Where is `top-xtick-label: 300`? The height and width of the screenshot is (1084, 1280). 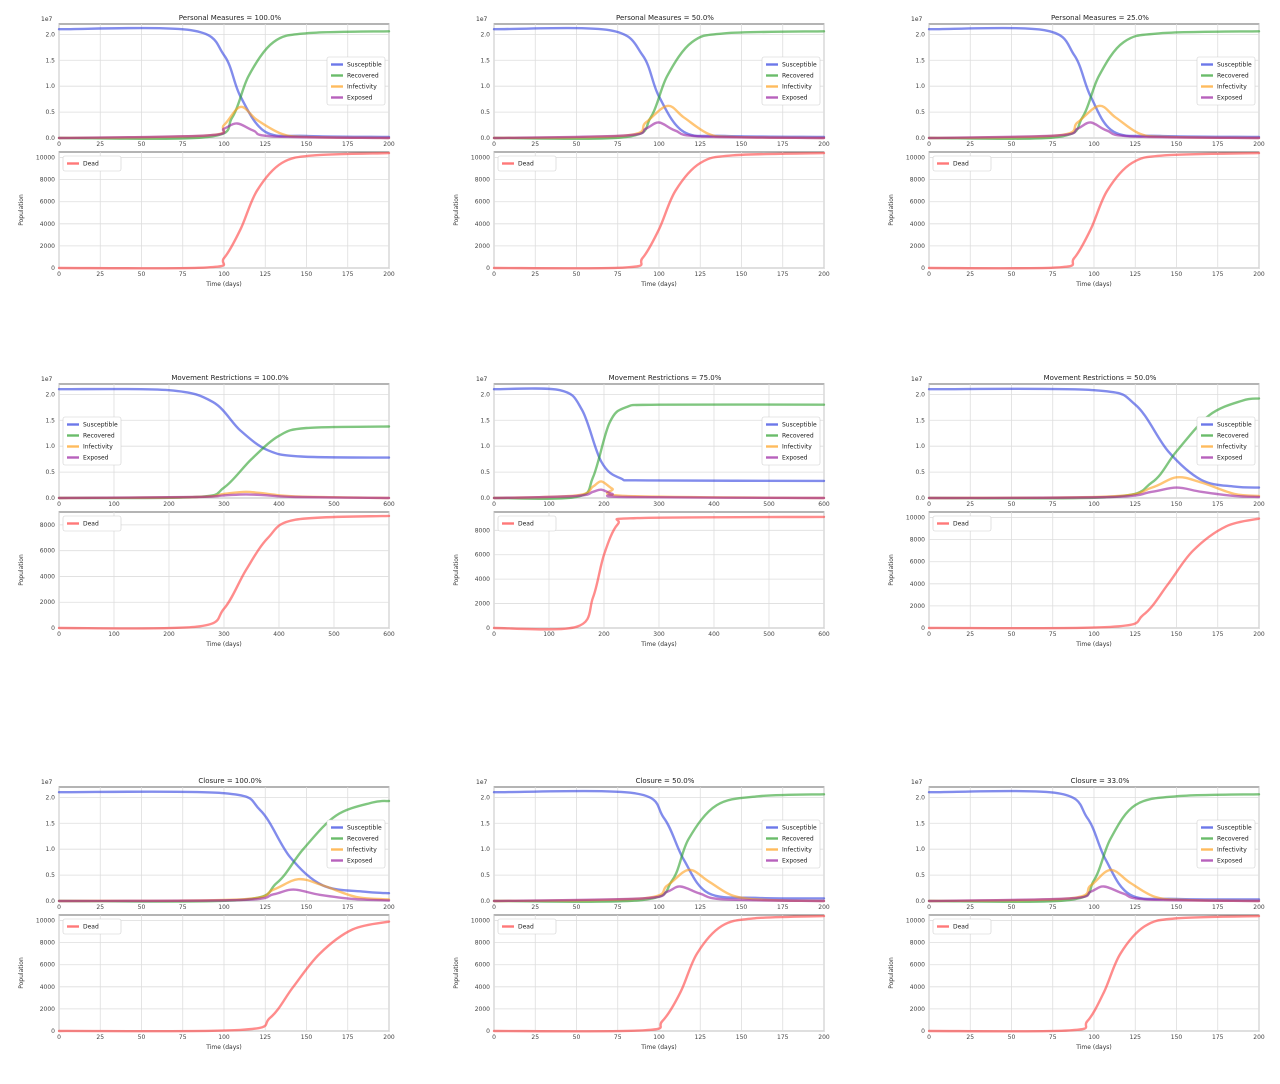 top-xtick-label: 300 is located at coordinates (659, 504).